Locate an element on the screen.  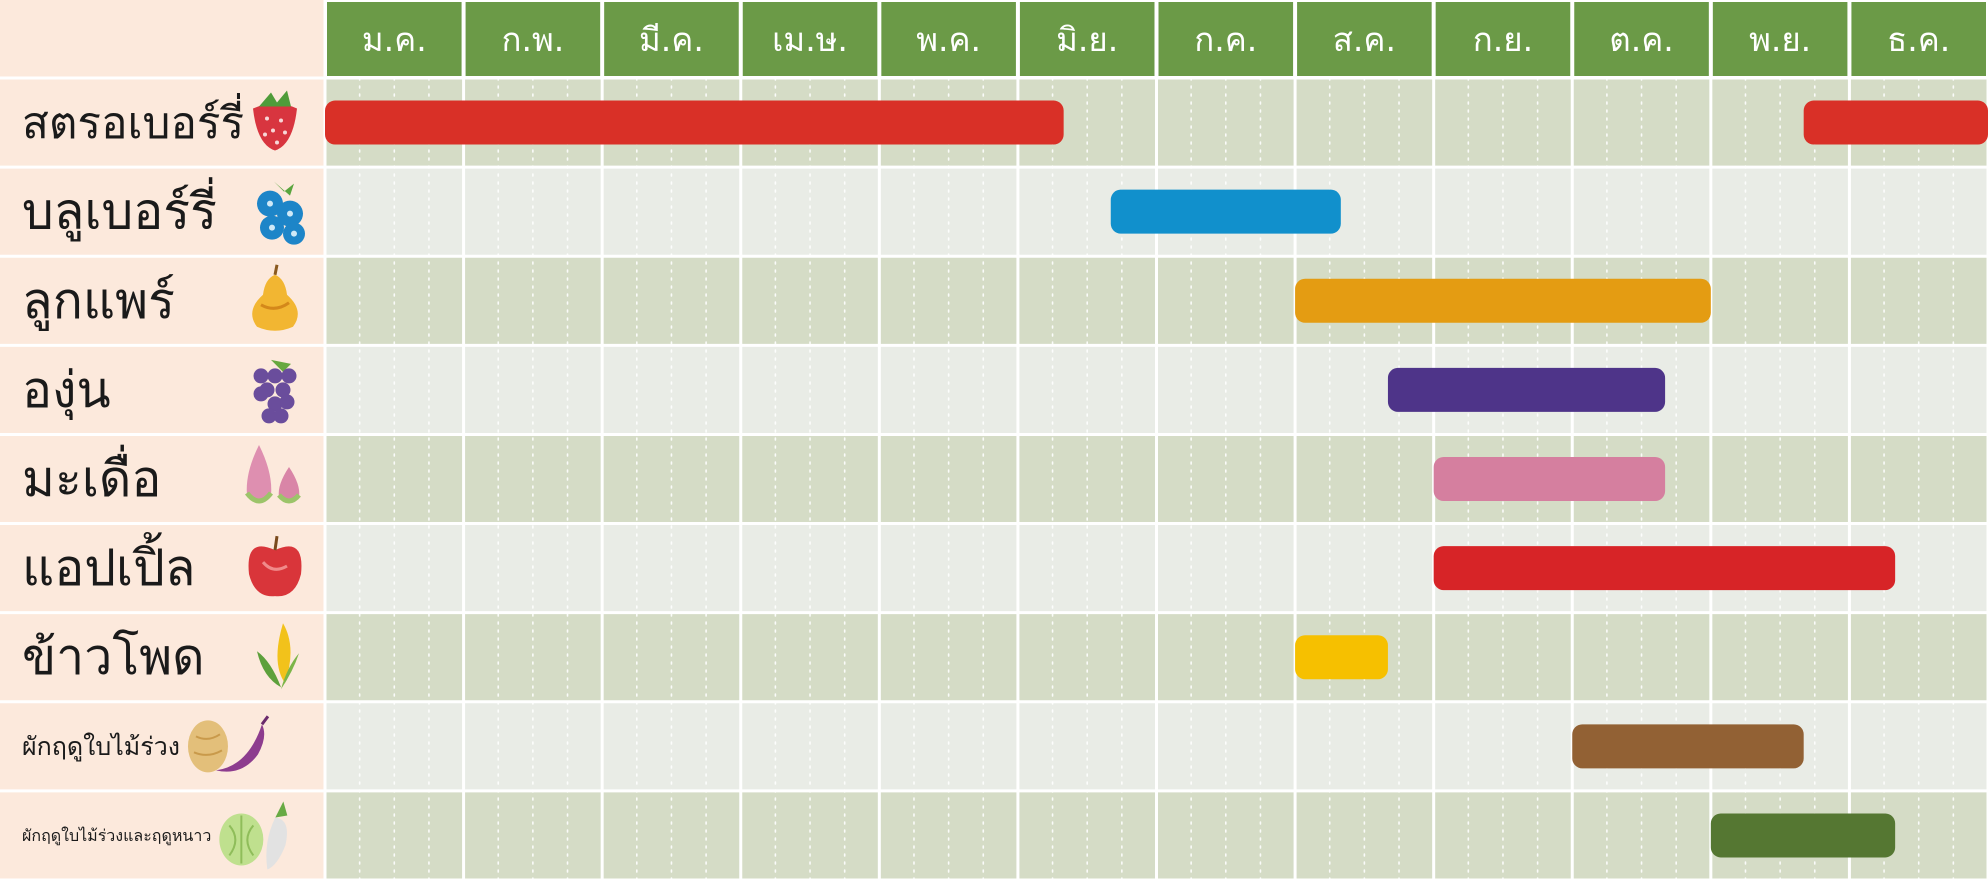
month-label: ม.ค. is located at coordinates (394, 39).